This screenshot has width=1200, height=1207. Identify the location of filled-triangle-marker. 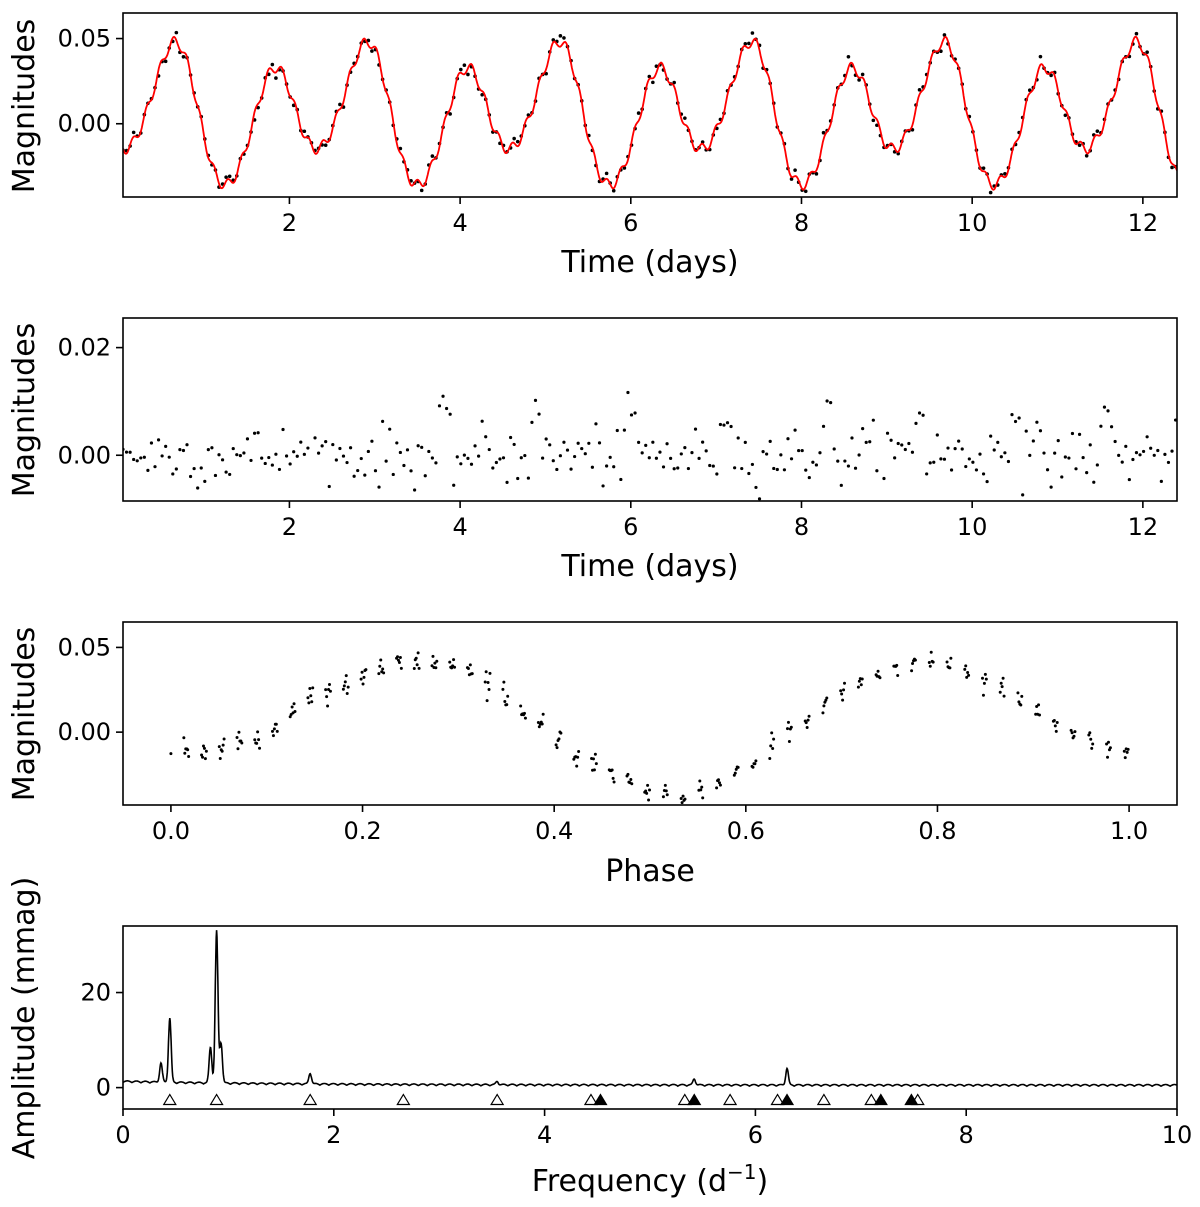
(880, 1099).